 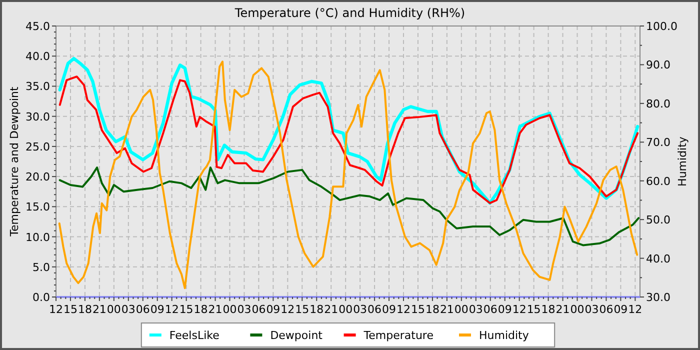 I want to click on y-tick-label: 35.0, so click(x=38, y=87).